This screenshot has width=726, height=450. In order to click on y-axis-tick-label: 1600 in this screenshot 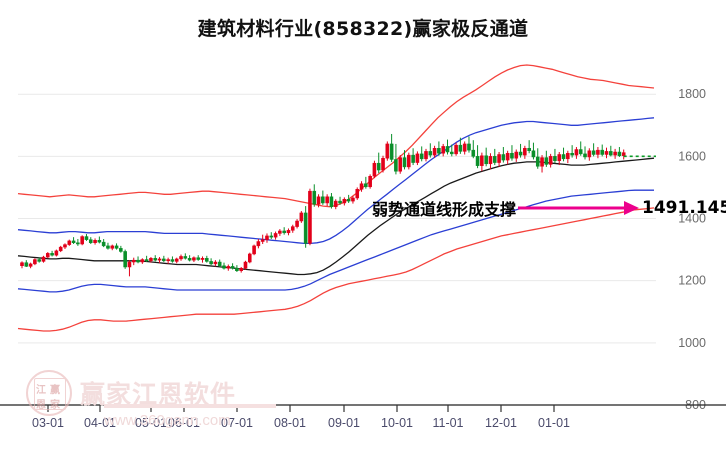, I will do `click(692, 156)`.